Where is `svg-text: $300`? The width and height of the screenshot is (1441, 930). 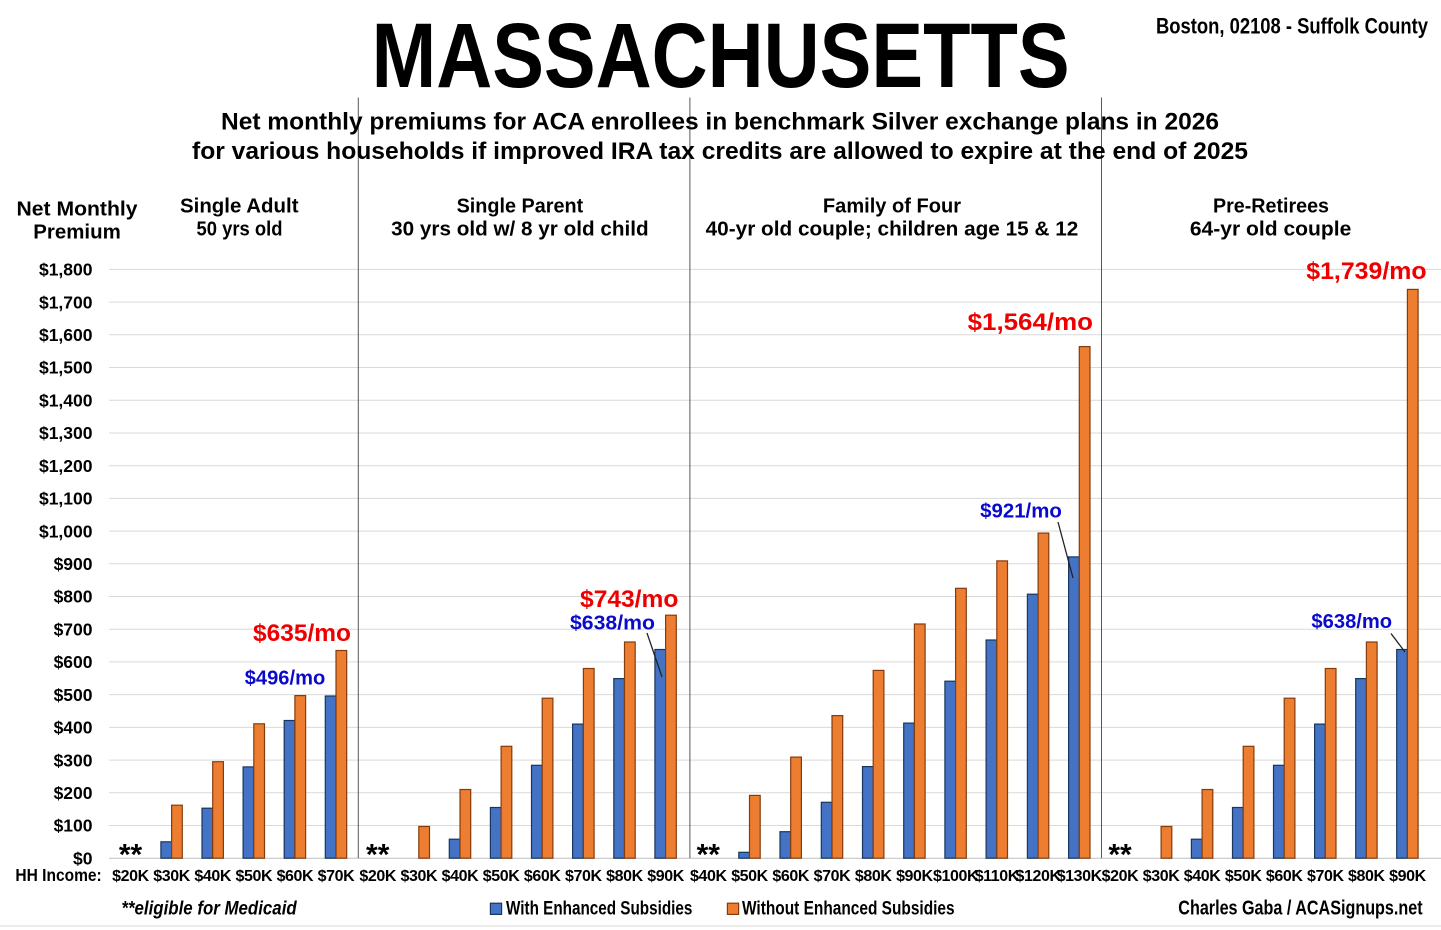
svg-text: $300 is located at coordinates (73, 760).